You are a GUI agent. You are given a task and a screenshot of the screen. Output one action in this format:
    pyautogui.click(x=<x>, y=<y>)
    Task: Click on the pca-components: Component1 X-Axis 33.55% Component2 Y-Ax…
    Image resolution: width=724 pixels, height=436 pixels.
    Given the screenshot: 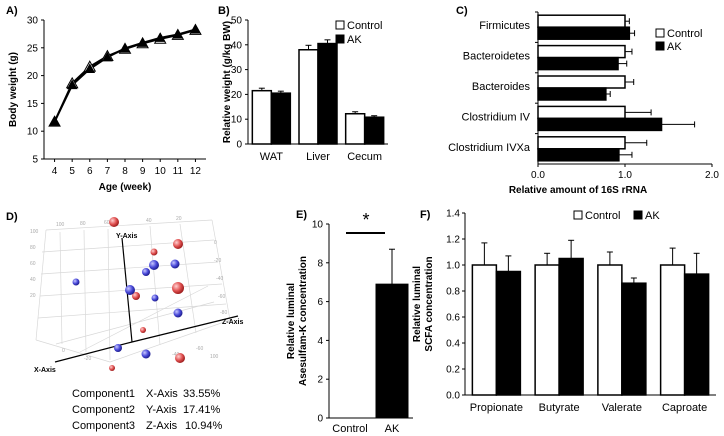 What is the action you would take?
    pyautogui.click(x=147, y=410)
    